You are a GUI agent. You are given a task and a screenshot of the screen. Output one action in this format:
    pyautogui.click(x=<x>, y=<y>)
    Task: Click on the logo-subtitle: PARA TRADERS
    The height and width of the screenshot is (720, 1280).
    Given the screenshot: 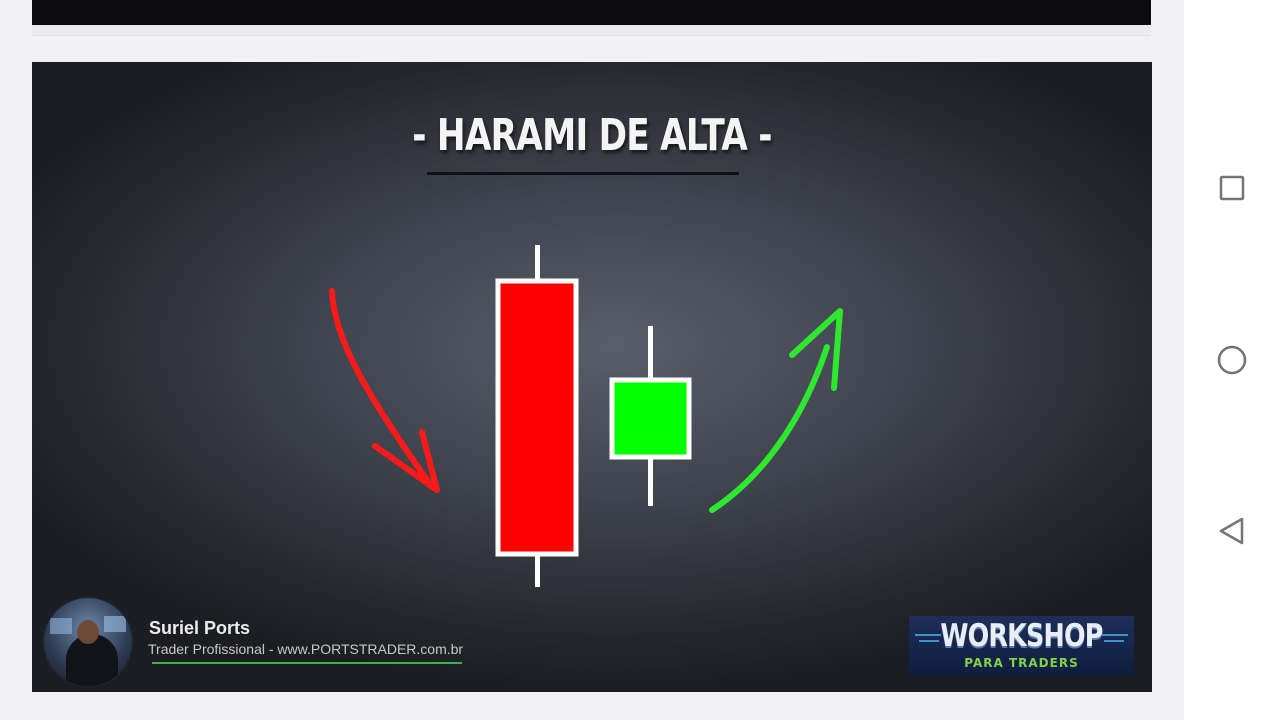 What is the action you would take?
    pyautogui.click(x=1021, y=663)
    